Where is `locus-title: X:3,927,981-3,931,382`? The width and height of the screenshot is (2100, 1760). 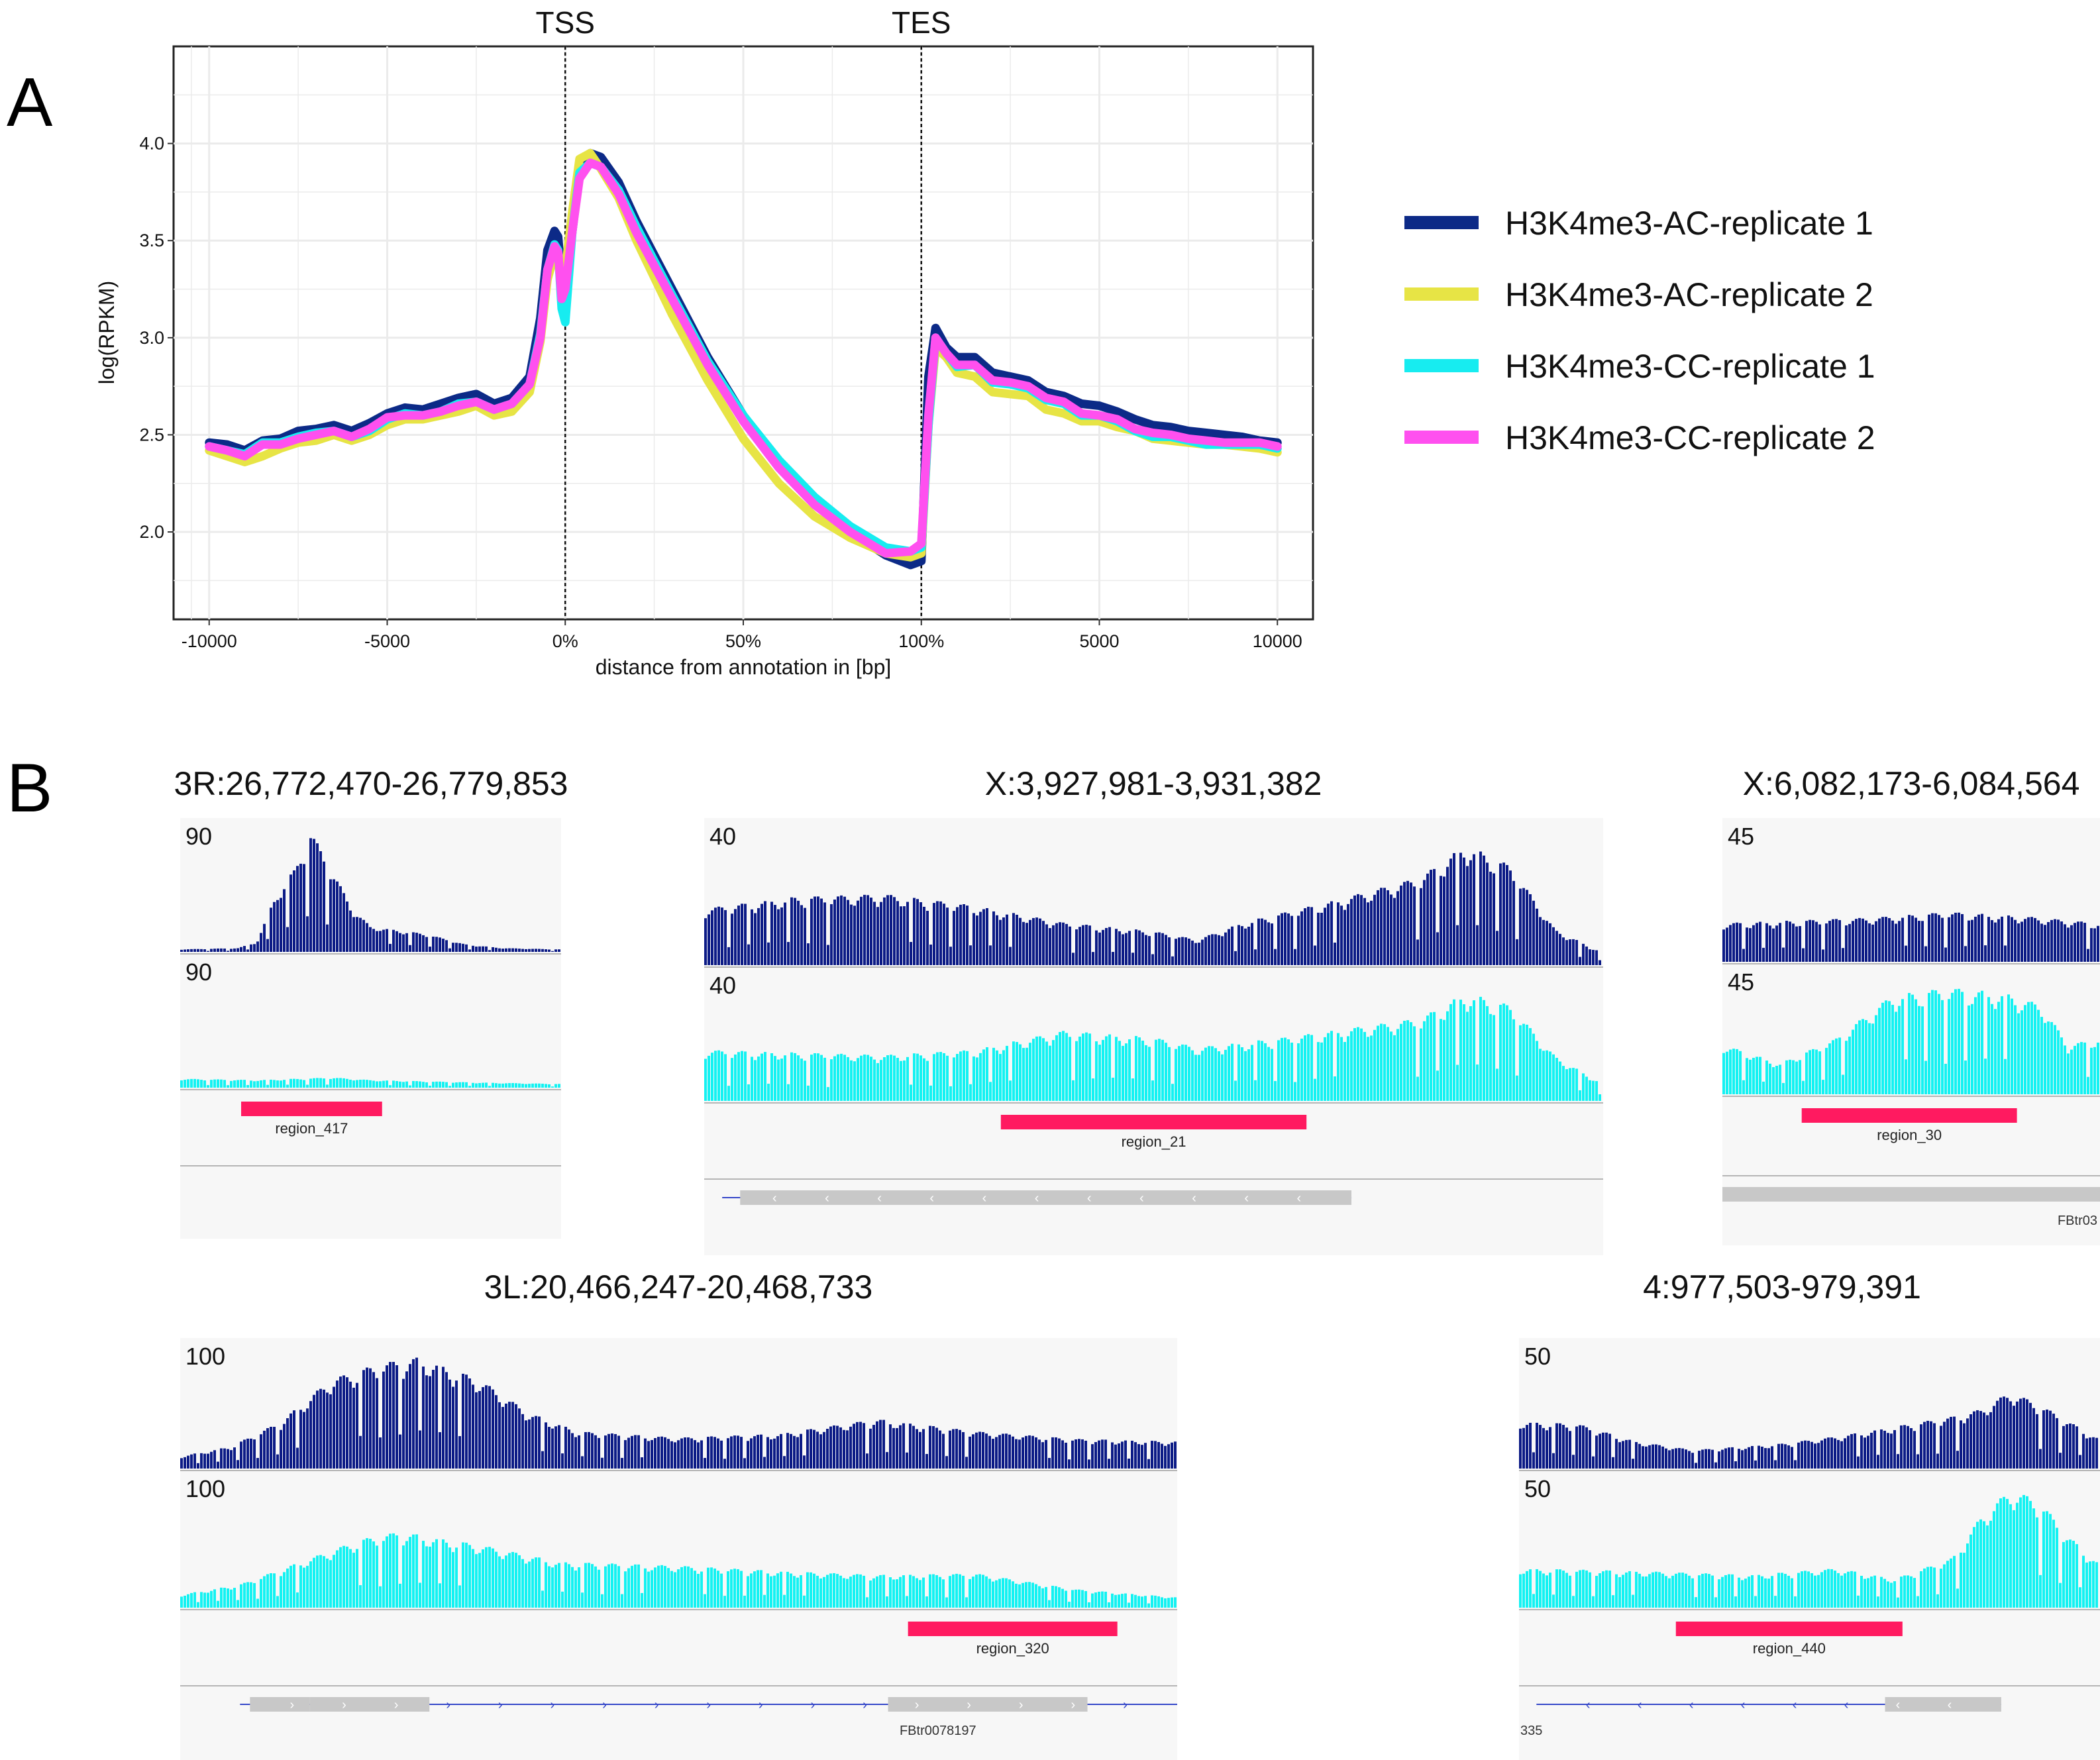
locus-title: X:3,927,981-3,931,382 is located at coordinates (1153, 784).